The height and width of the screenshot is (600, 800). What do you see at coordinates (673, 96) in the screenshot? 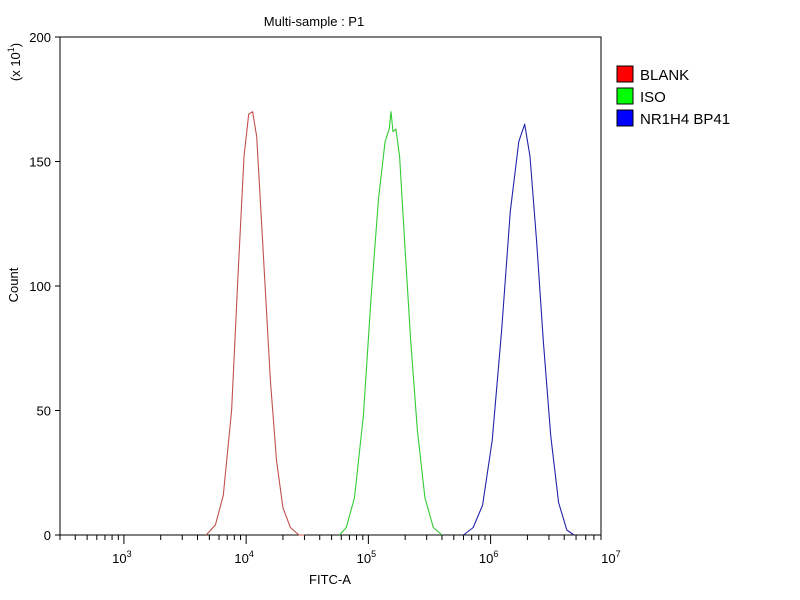
I see `legend: BLANK ISO NR1H4 BP41` at bounding box center [673, 96].